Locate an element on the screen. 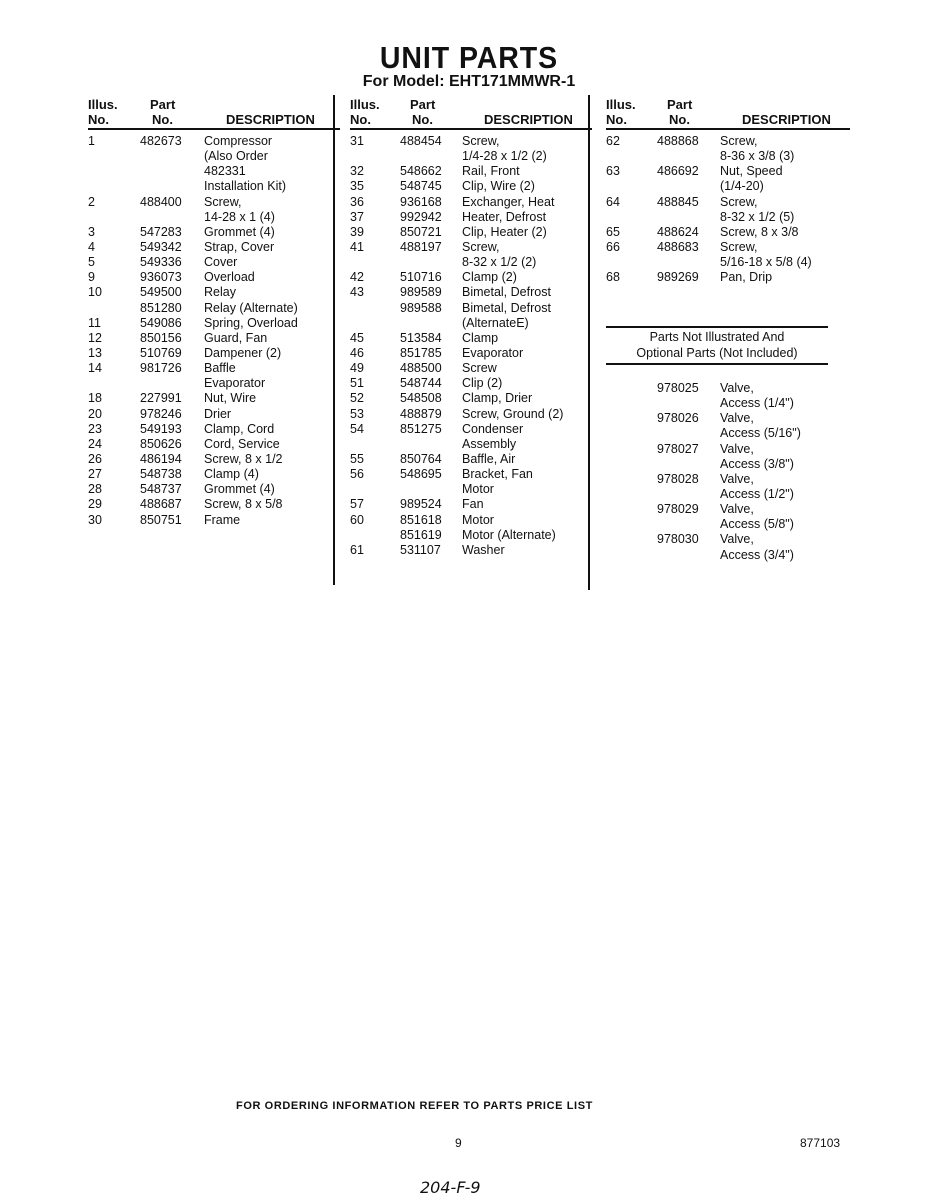 Image resolution: width=938 pixels, height=1200 pixels. illus-number: 49 is located at coordinates (357, 368).